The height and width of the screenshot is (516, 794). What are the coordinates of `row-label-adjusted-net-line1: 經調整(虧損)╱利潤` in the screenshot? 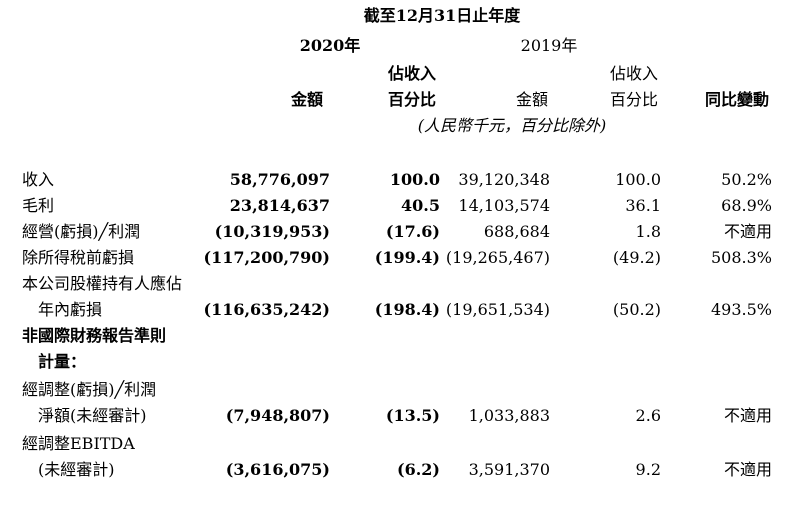 It's located at (89, 389).